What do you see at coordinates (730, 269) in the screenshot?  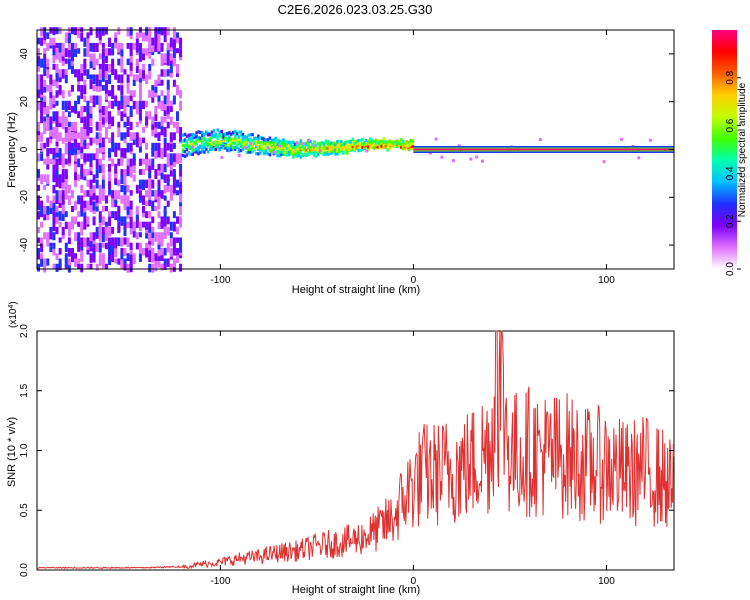 I see `colorbar-tick-label: 0.0` at bounding box center [730, 269].